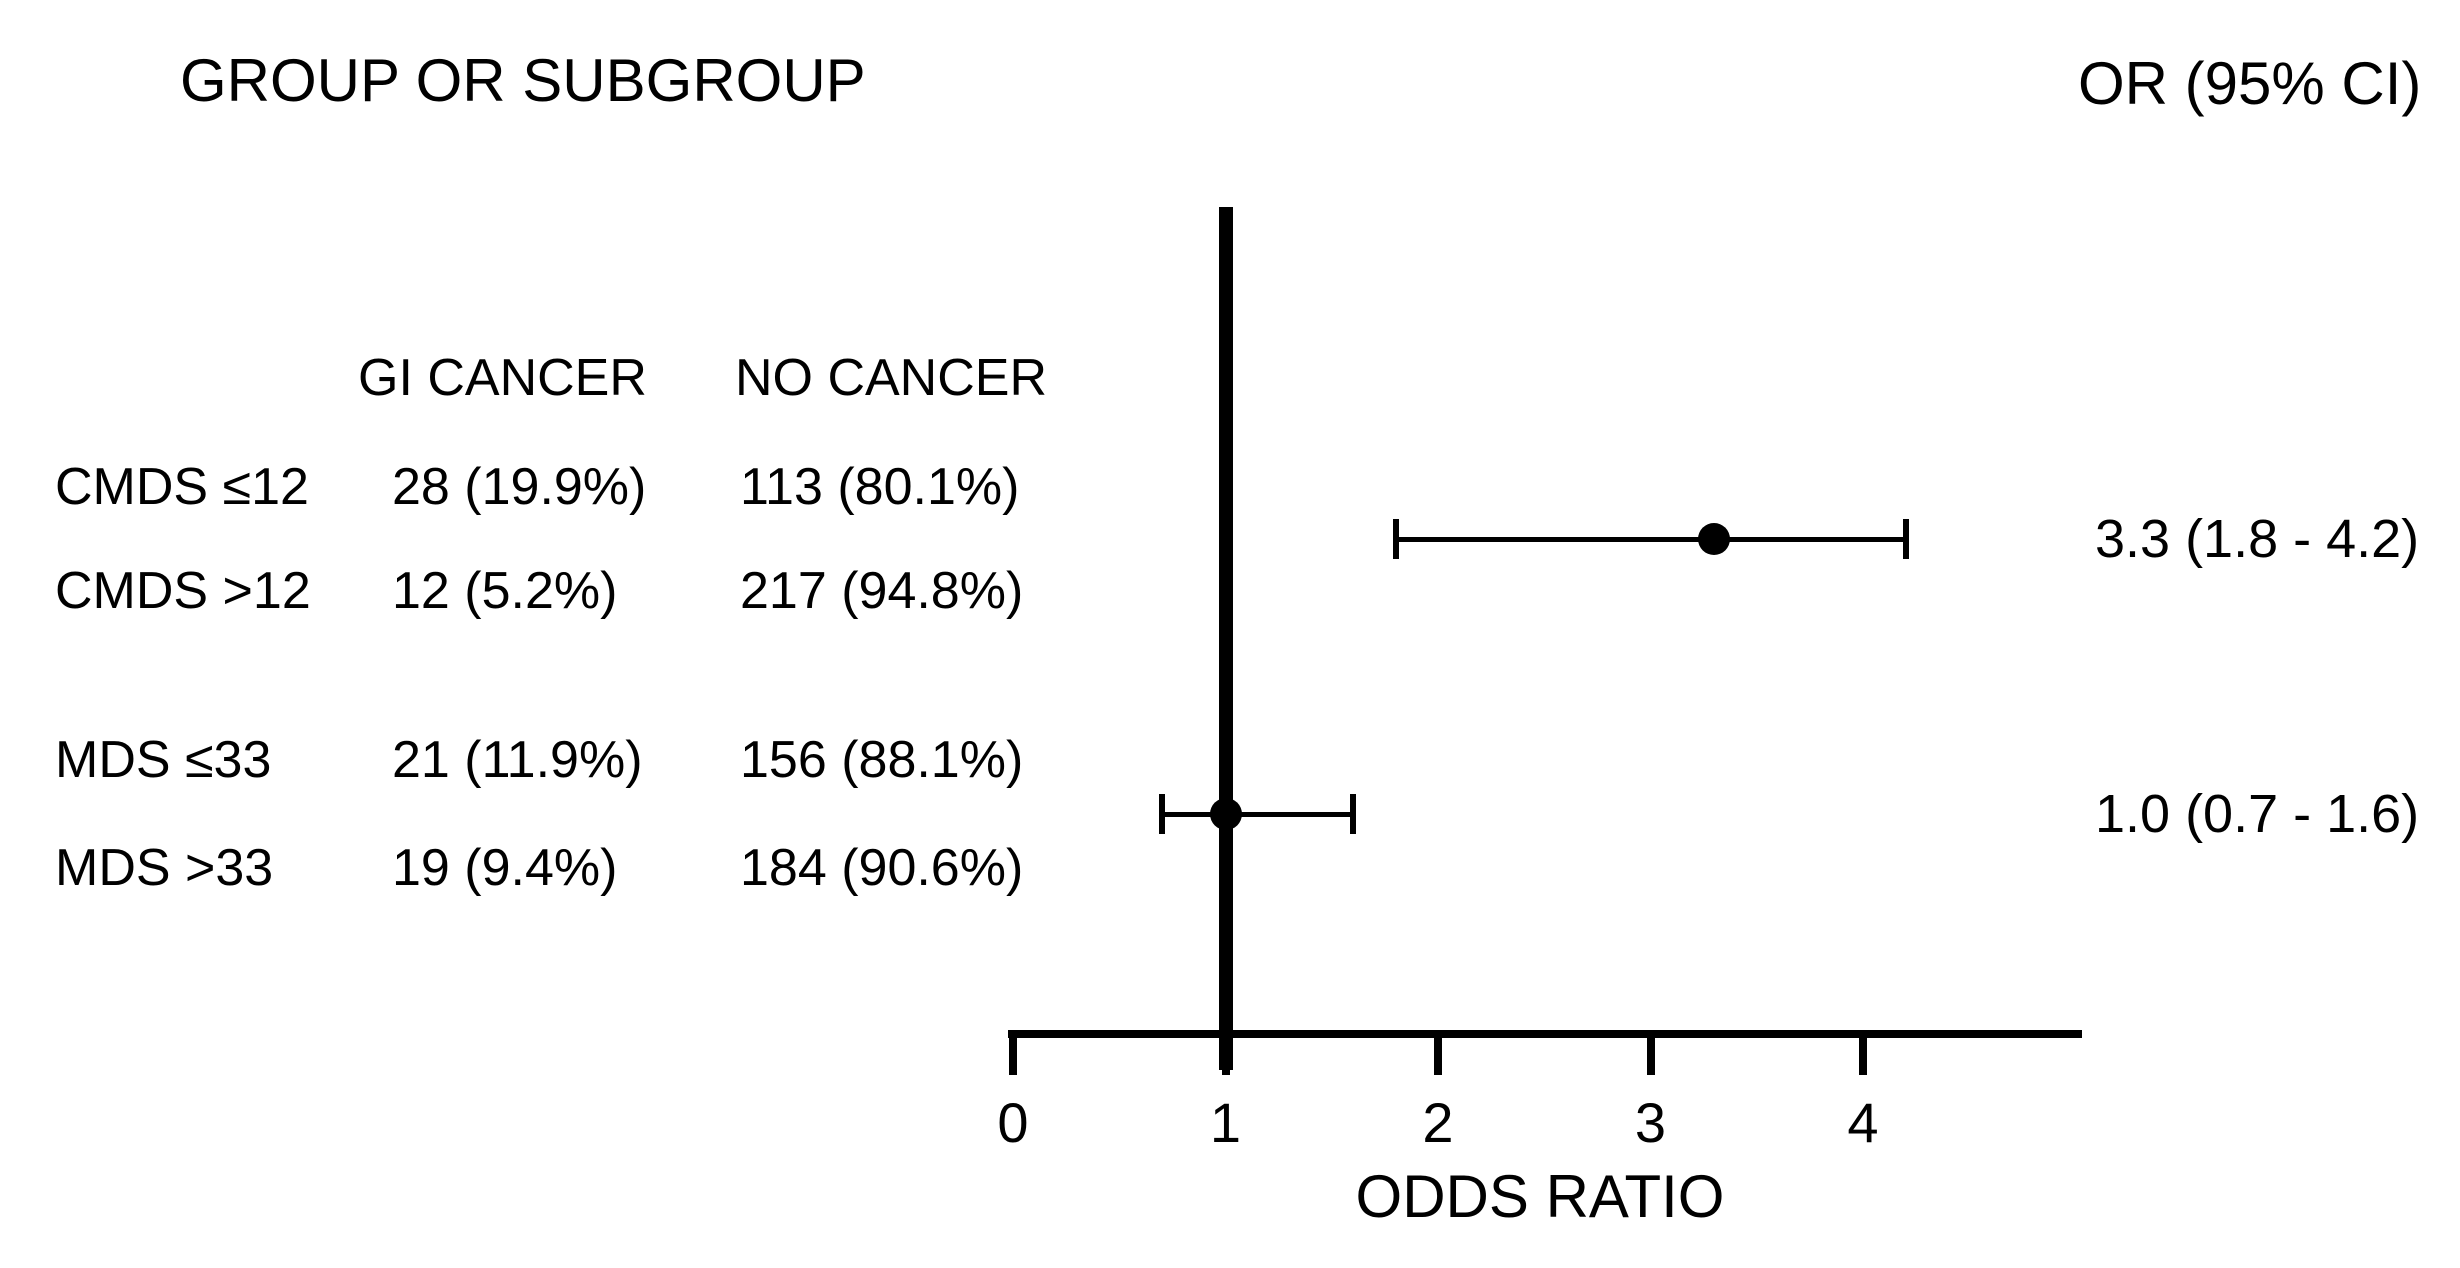  Describe the element at coordinates (505, 591) in the screenshot. I see `gi-cancer-value: 12 (5.2%)` at that location.